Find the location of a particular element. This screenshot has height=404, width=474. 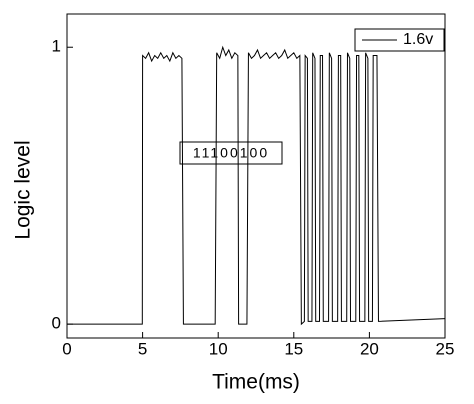

y-tick-label: 1 is located at coordinates (56, 46).